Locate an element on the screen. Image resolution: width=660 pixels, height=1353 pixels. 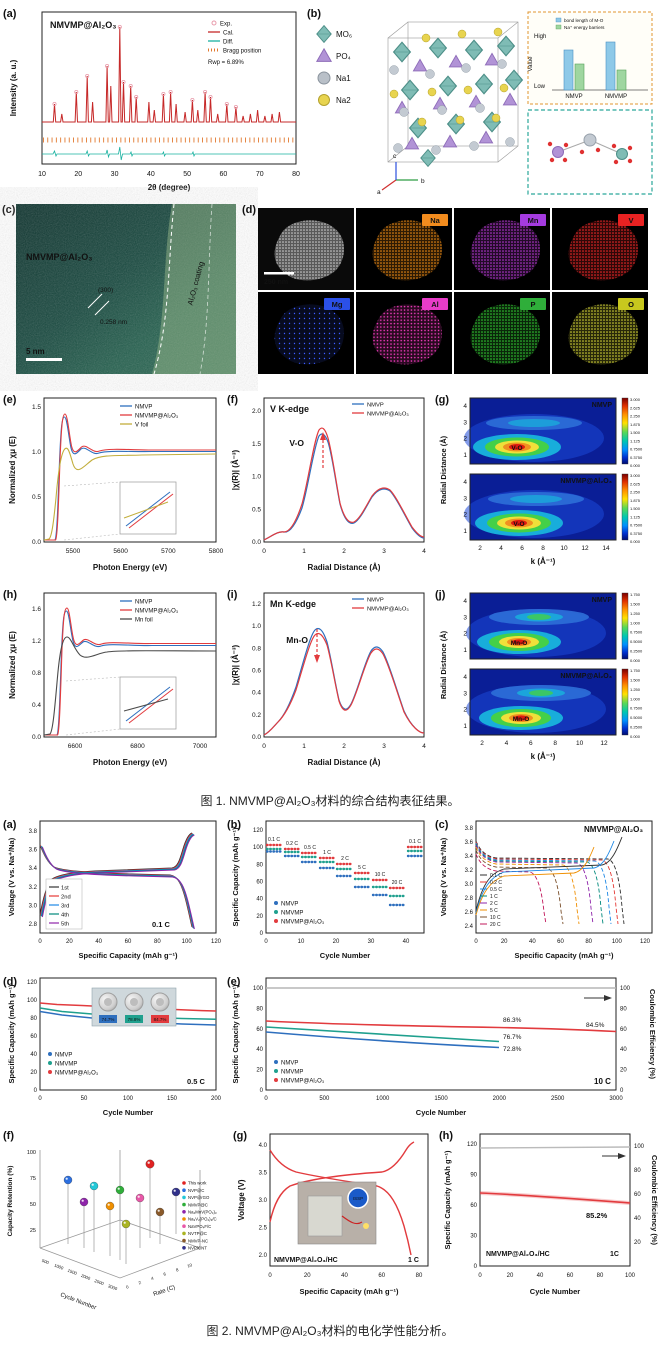
difference-trace is located at coordinates (169, 153).